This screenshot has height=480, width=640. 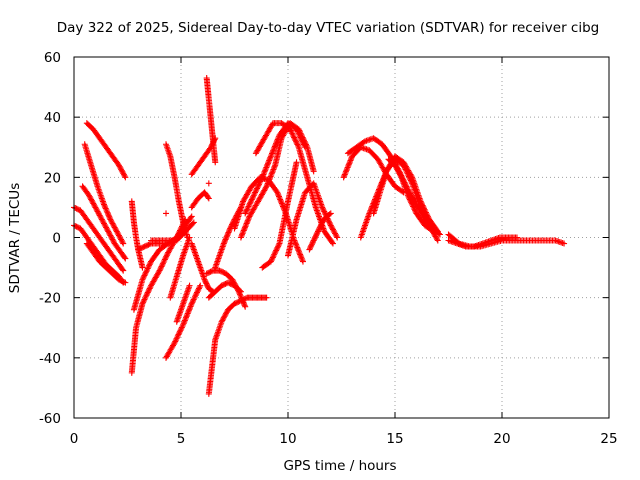 I want to click on y-tick-label: -40, so click(x=50, y=359).